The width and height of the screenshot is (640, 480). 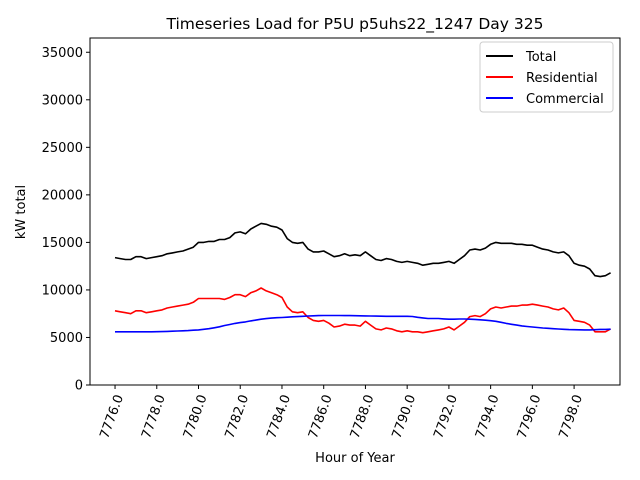 I want to click on legend-label-residential: Residential, so click(x=562, y=78).